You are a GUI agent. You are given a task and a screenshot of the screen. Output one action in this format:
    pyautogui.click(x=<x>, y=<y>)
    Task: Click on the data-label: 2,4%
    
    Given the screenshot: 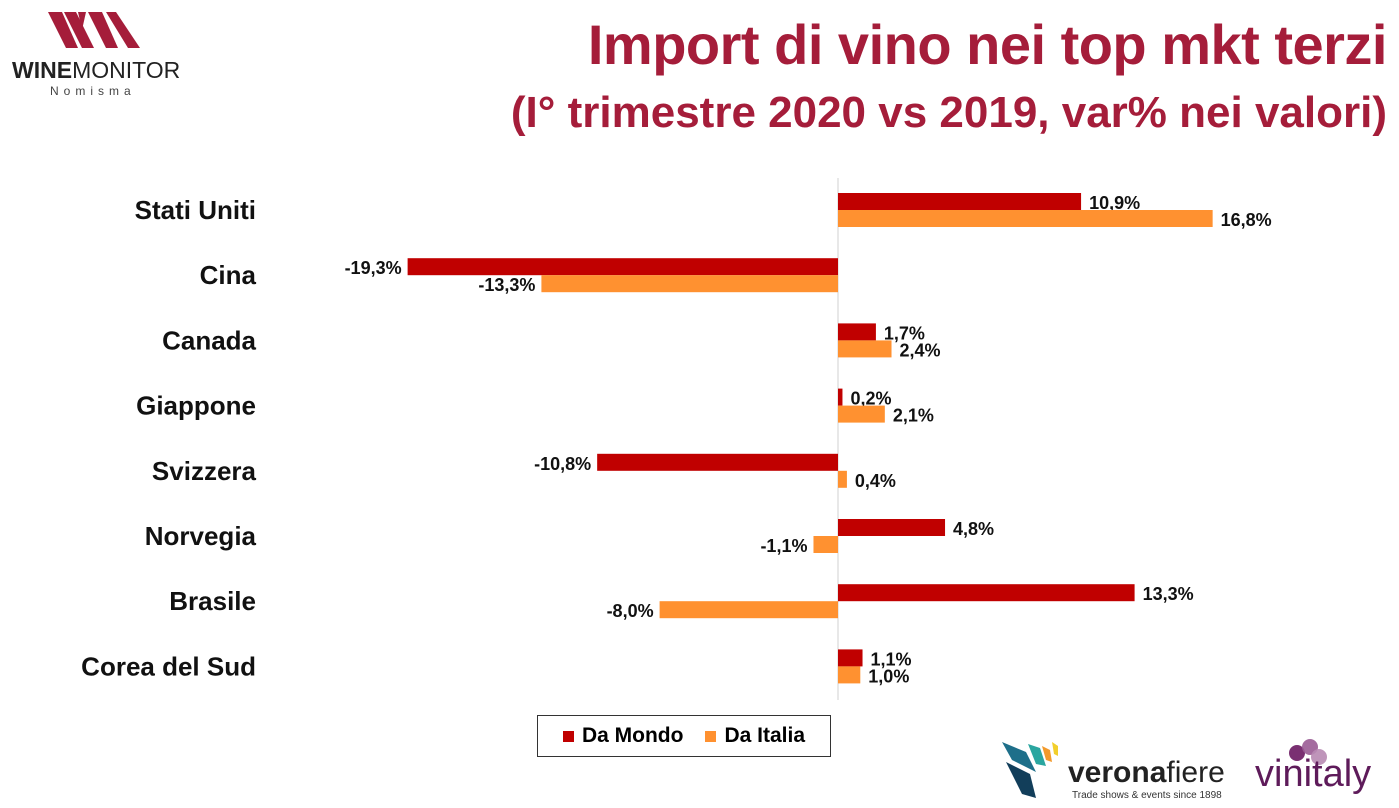 What is the action you would take?
    pyautogui.click(x=920, y=350)
    